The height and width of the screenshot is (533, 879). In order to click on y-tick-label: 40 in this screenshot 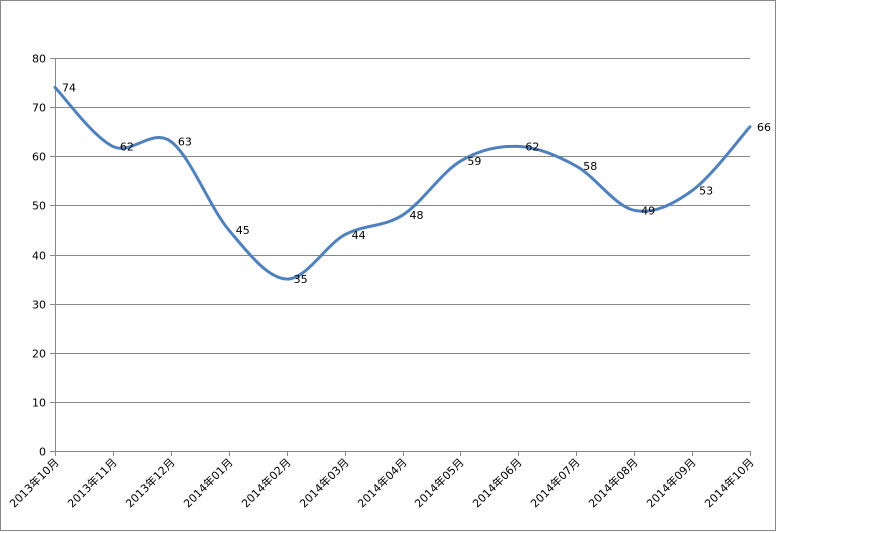, I will do `click(39, 256)`.